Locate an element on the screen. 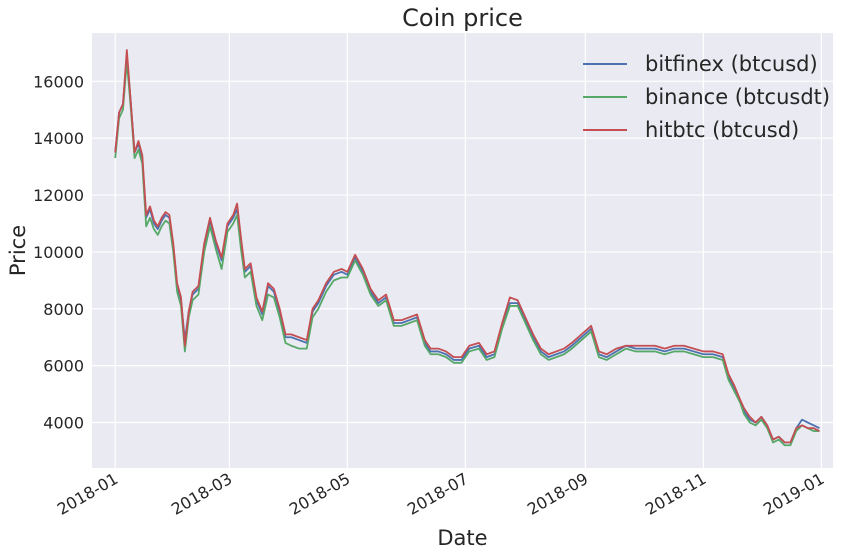  chart-title: Coin price is located at coordinates (462, 18).